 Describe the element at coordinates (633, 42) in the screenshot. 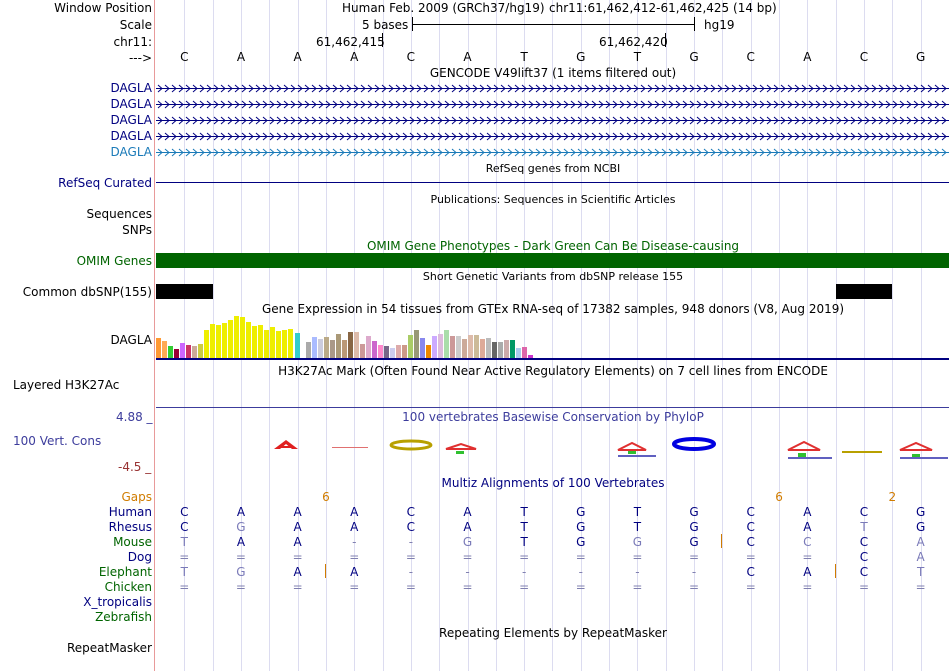

I see `coord-label-2: 61,462,420` at that location.